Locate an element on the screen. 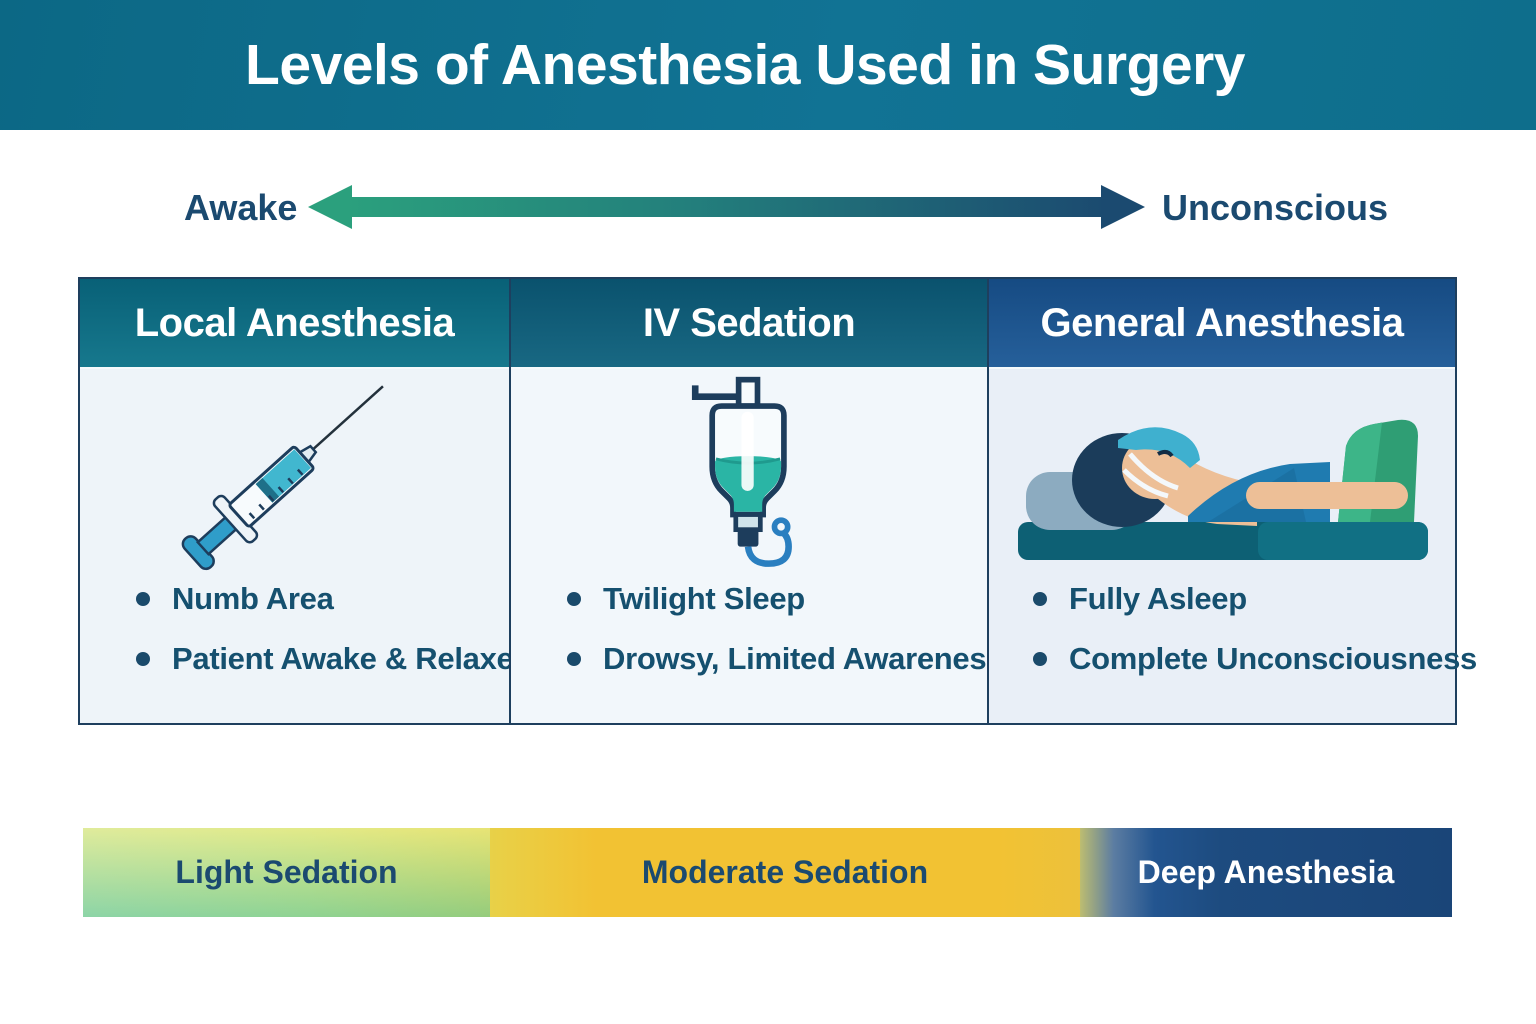  spectrum-arrow is located at coordinates (726, 207).